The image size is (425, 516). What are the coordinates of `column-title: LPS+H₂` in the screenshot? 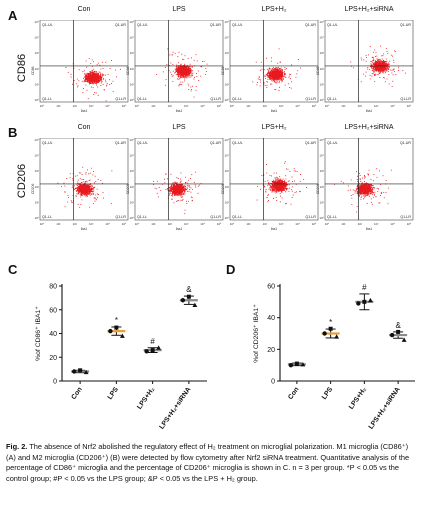 It's located at (274, 127).